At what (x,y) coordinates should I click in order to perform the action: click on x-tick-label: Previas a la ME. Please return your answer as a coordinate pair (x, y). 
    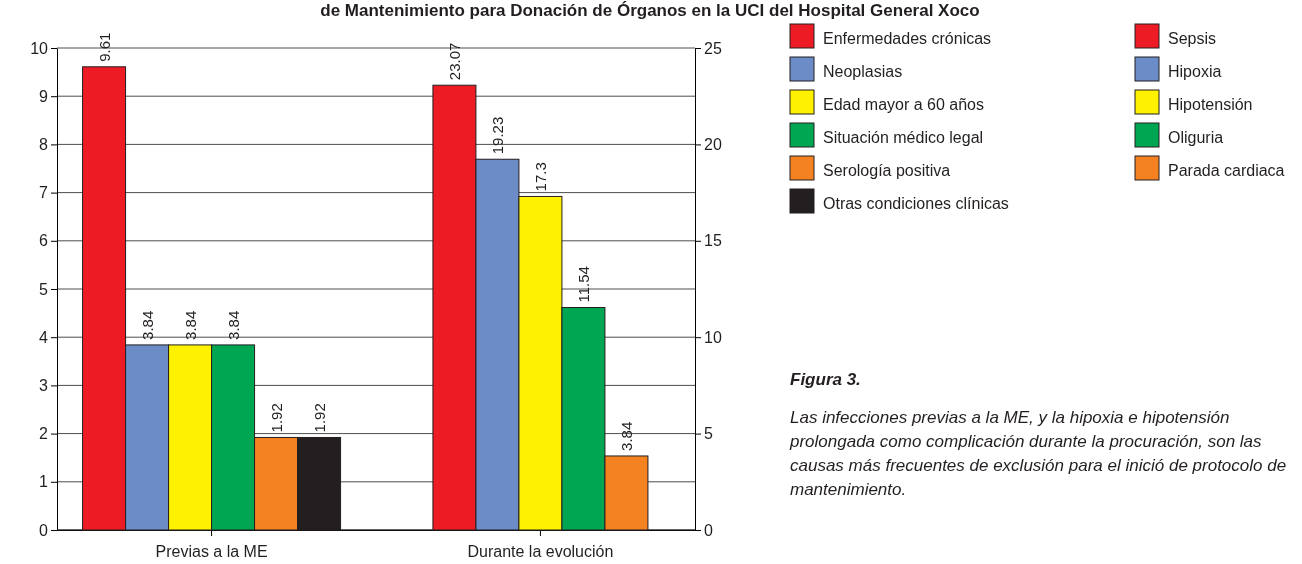
    Looking at the image, I should click on (211, 551).